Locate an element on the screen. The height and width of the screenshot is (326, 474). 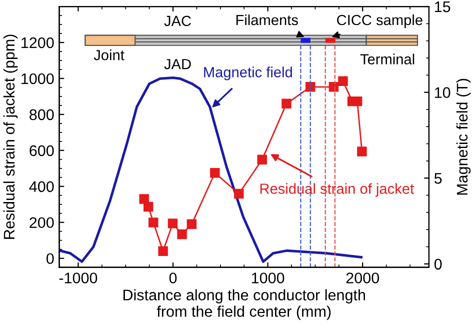
x-tick-label: 0 is located at coordinates (173, 278).